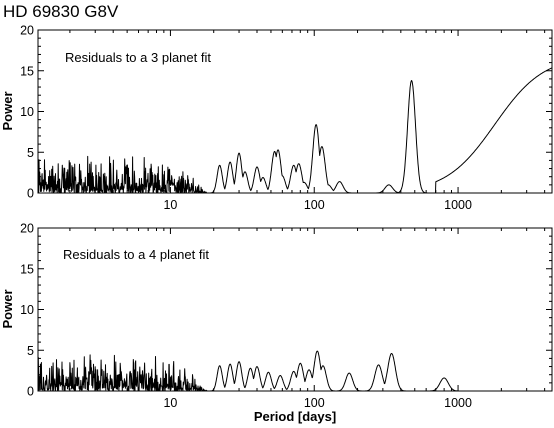  I want to click on panel-annotation-top: Residuals to a 3 planet fit, so click(138, 57).